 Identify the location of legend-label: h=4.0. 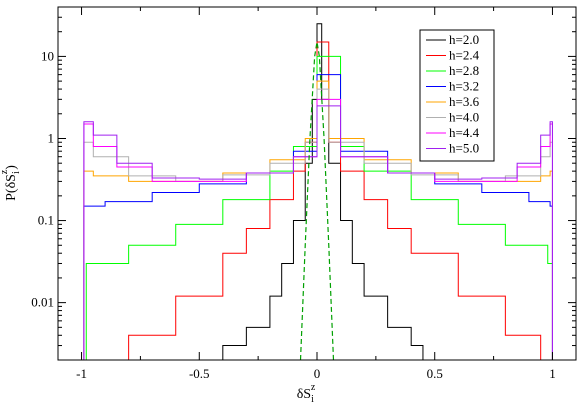
(464, 117).